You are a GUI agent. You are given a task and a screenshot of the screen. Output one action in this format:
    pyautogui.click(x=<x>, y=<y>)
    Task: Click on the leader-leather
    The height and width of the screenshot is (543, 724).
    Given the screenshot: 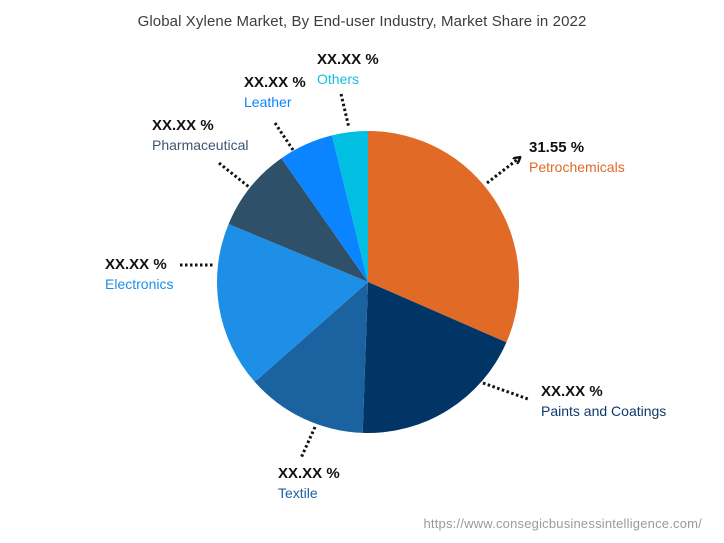 What is the action you would take?
    pyautogui.click(x=284, y=136)
    